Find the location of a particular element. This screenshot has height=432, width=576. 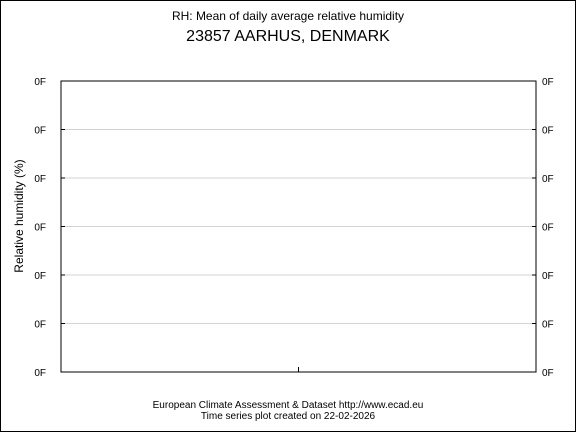

footer-line-2: Time series plot created on 22-02-2026 is located at coordinates (288, 416).